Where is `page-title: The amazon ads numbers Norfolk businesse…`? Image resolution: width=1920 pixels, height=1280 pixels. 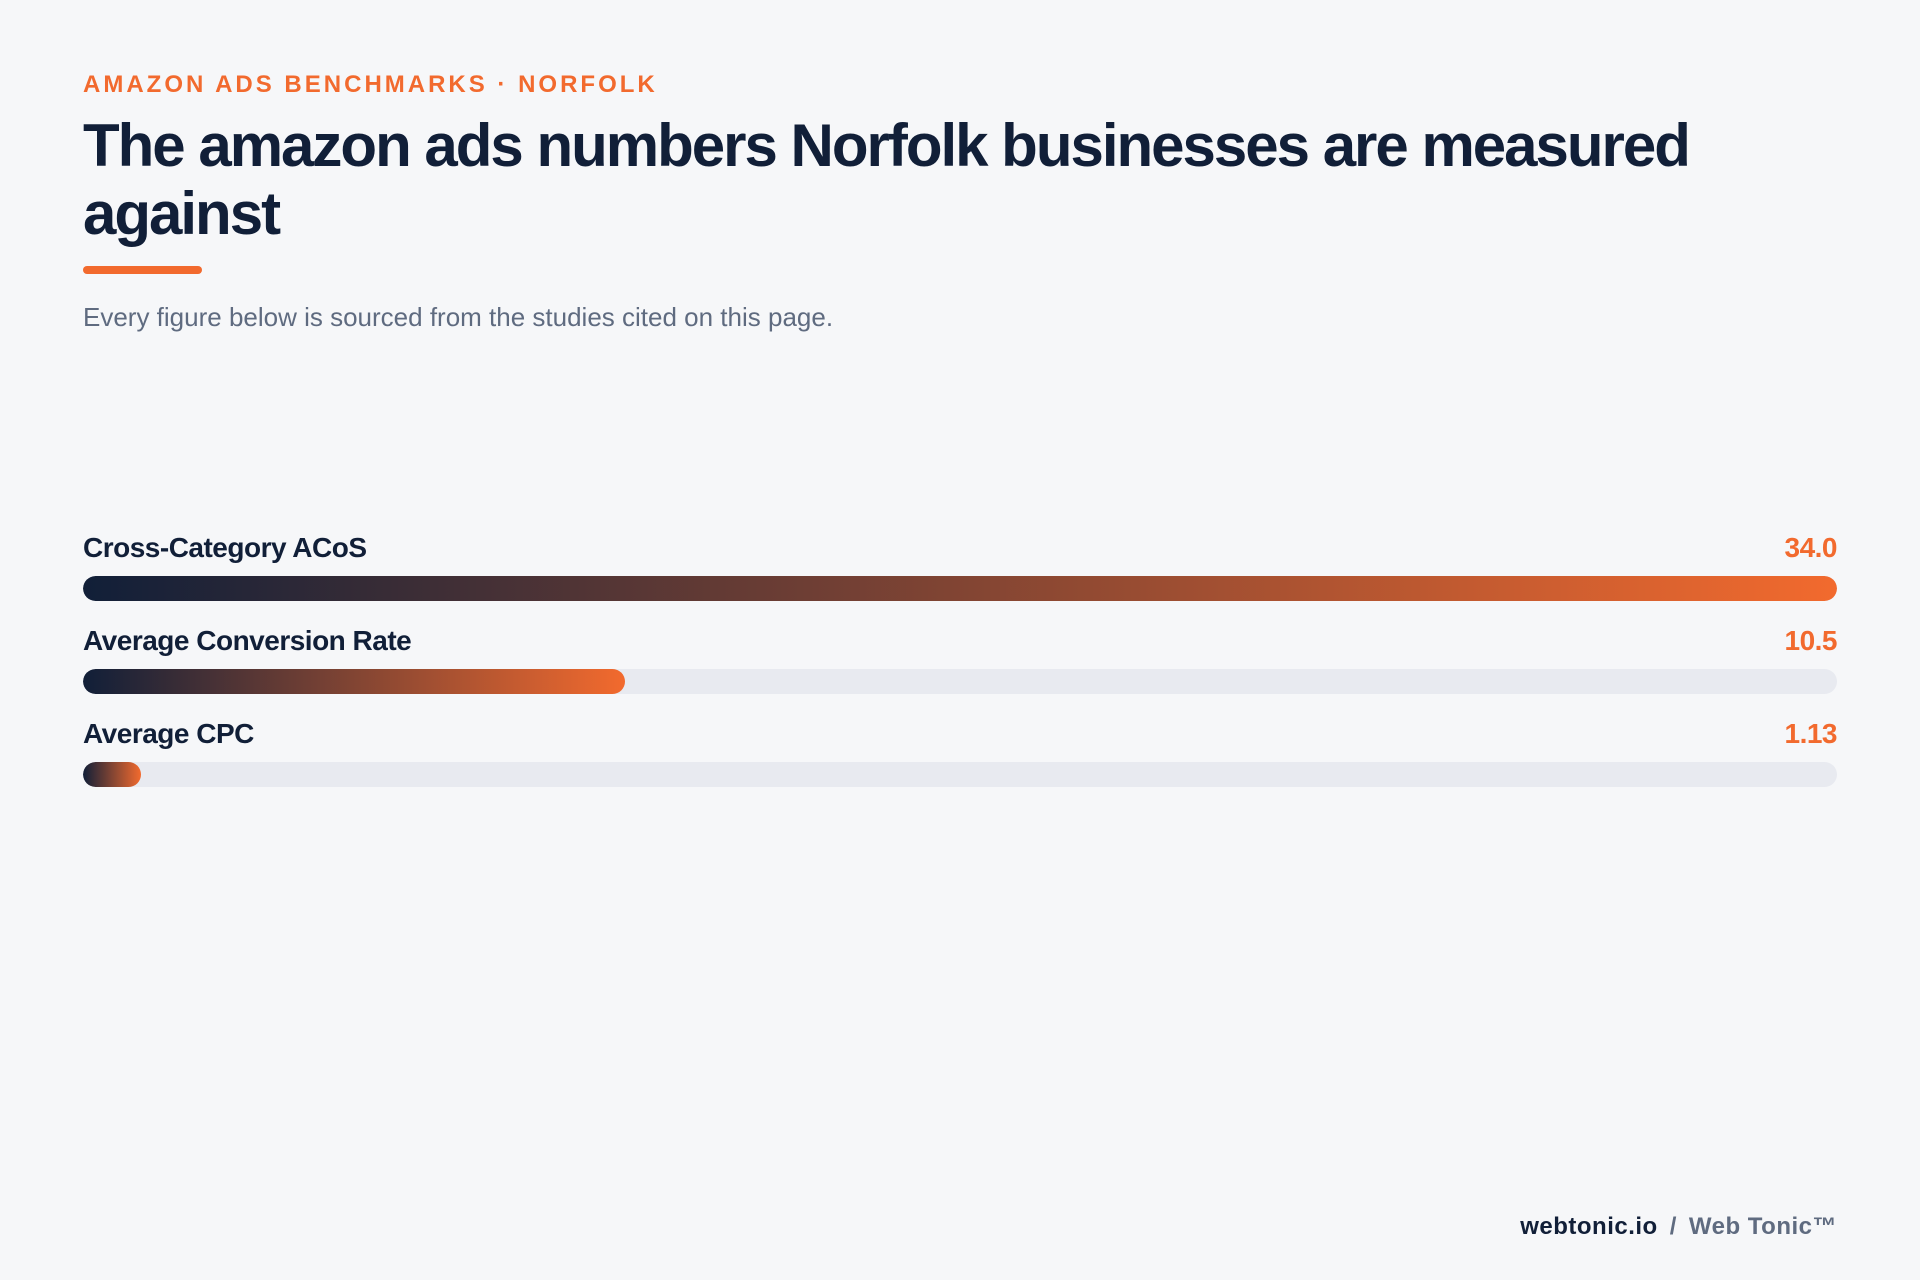 page-title: The amazon ads numbers Norfolk businesse… is located at coordinates (887, 179).